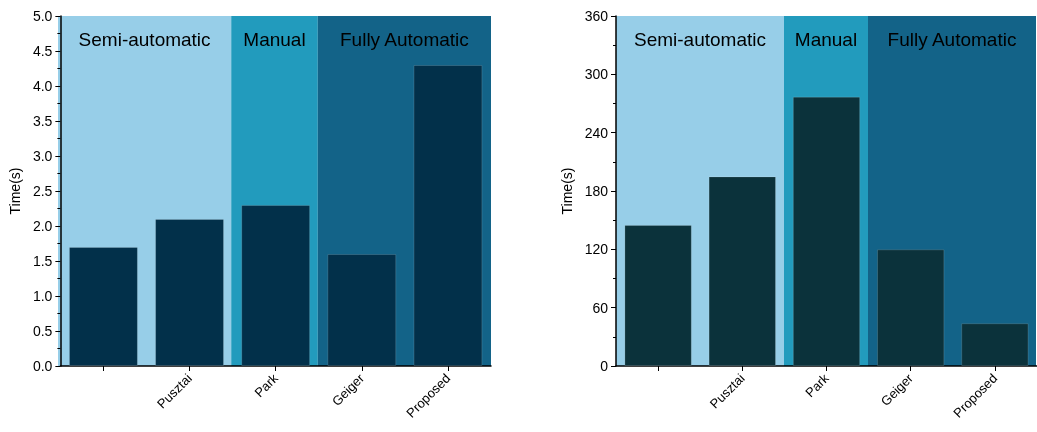 This screenshot has width=1037, height=432. I want to click on y-tick-label: 1.5, so click(42, 261).